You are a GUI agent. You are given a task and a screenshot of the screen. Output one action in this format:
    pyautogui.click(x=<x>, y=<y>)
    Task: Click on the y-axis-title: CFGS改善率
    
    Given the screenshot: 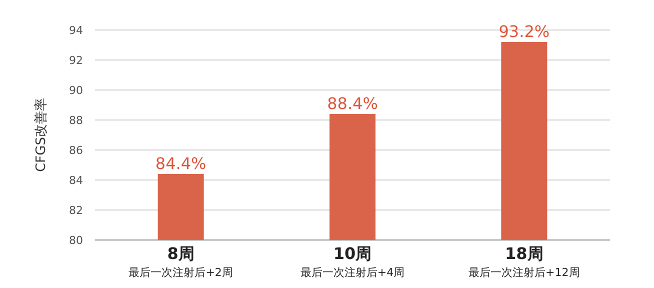 What is the action you would take?
    pyautogui.click(x=41, y=135)
    